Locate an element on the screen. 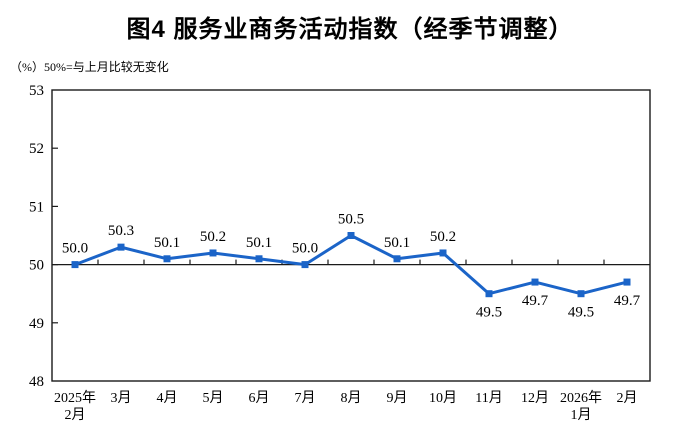 This screenshot has height=434, width=700. x-axis-label: 4月 is located at coordinates (167, 398).